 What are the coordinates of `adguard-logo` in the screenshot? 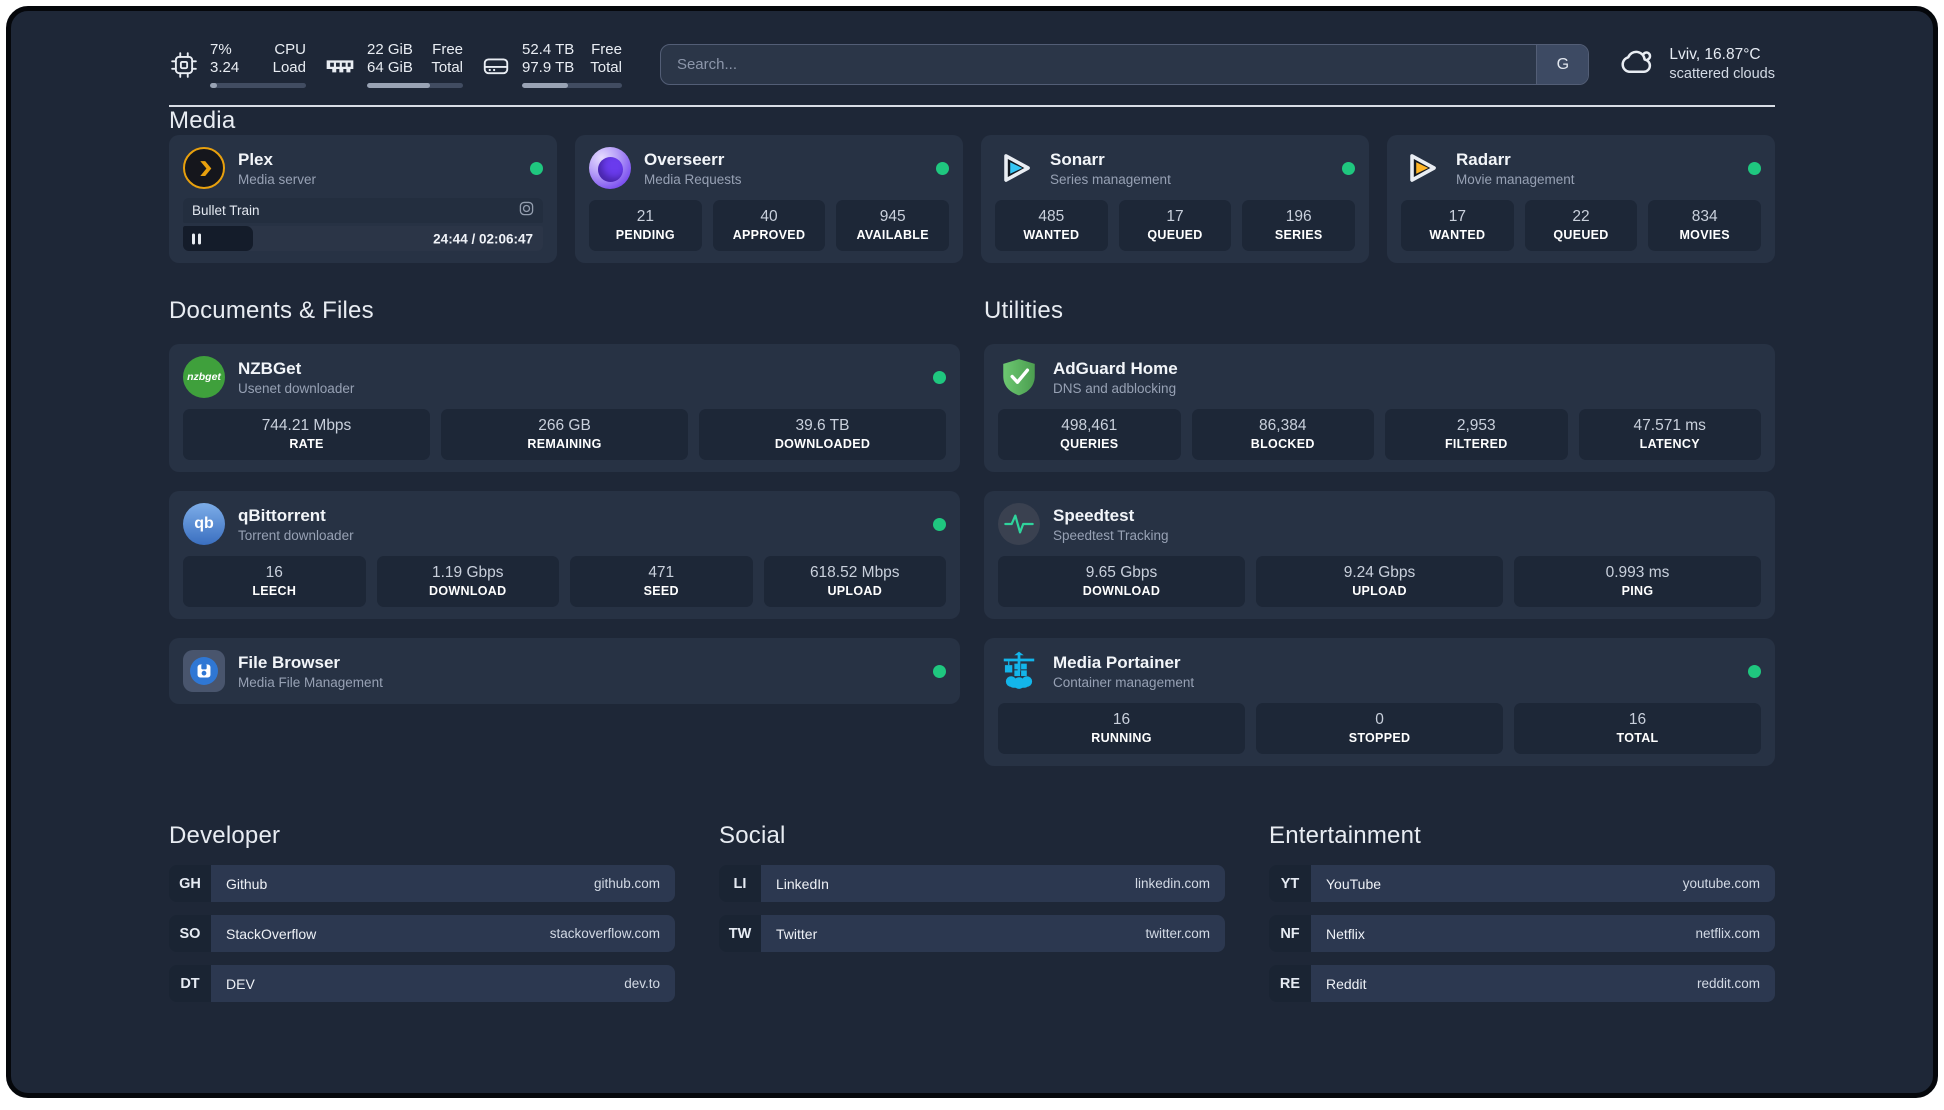 It's located at (1019, 377).